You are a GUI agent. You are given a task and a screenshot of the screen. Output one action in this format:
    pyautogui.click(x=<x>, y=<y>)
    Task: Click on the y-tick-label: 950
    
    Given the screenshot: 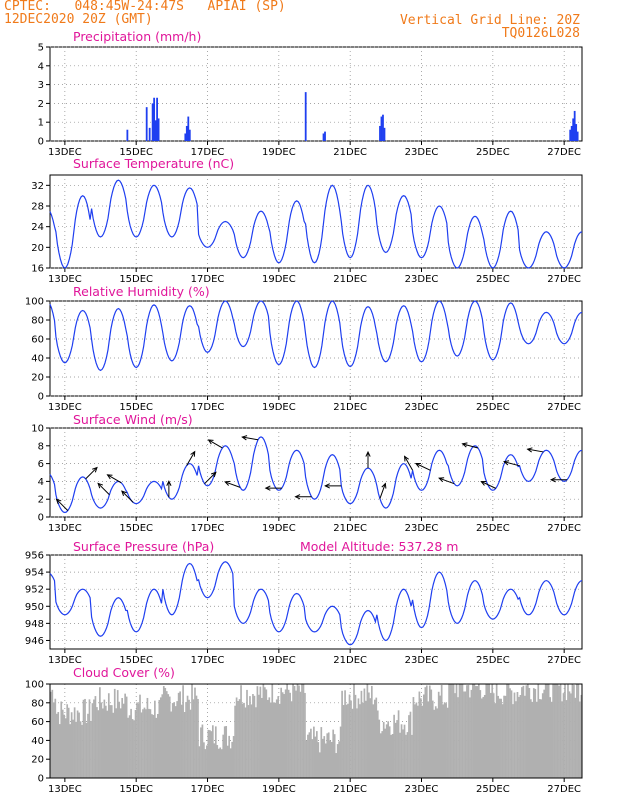 What is the action you would take?
    pyautogui.click(x=34, y=607)
    